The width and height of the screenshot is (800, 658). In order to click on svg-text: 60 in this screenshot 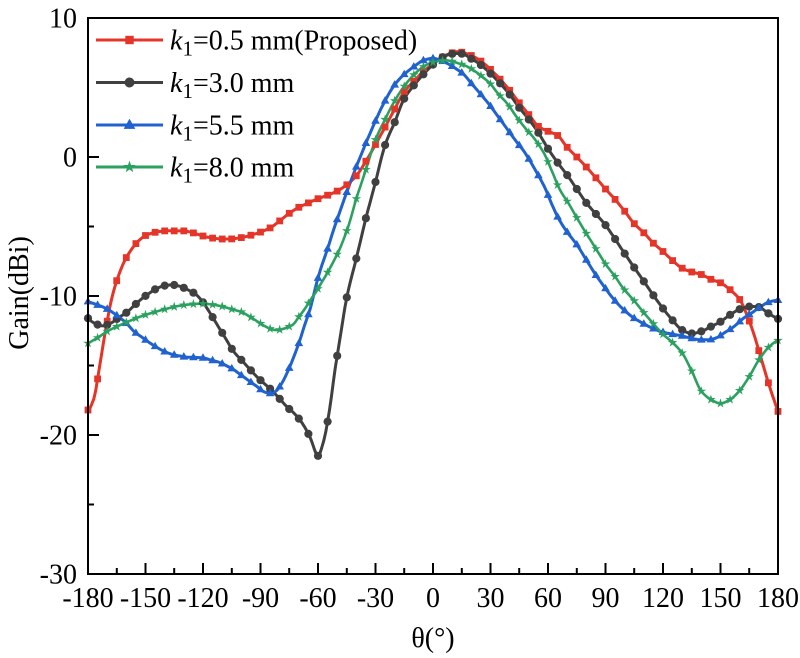, I will do `click(548, 598)`.